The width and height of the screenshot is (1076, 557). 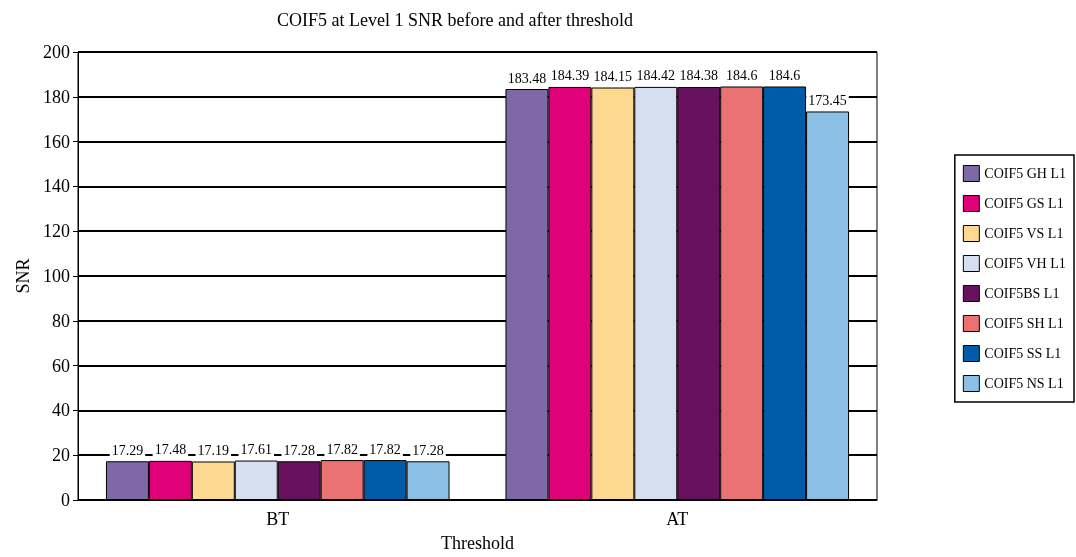 I want to click on y-tick-label: 140, so click(x=56, y=186).